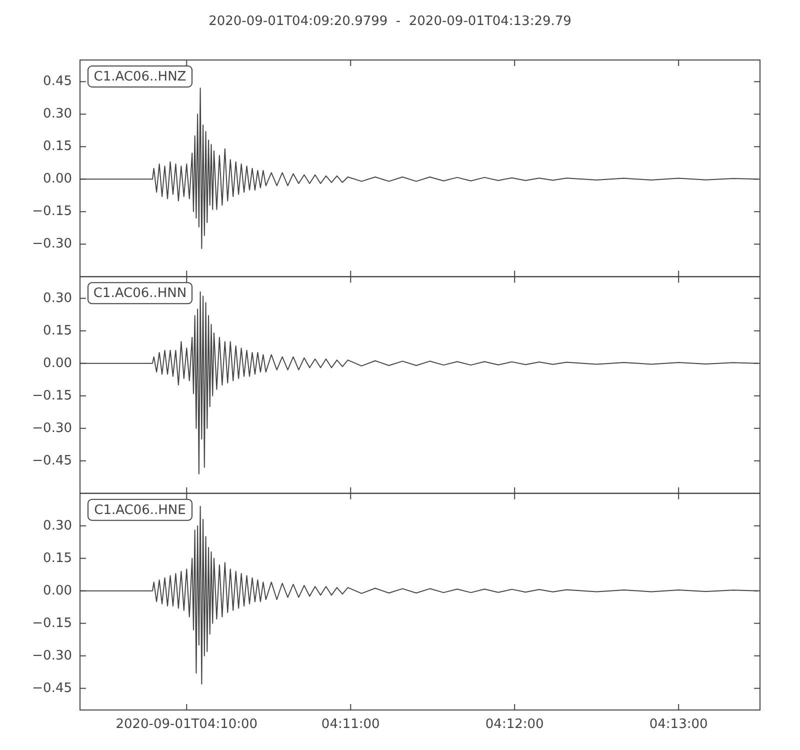  Describe the element at coordinates (678, 724) in the screenshot. I see `x-tick-label: 04:13:00` at that location.